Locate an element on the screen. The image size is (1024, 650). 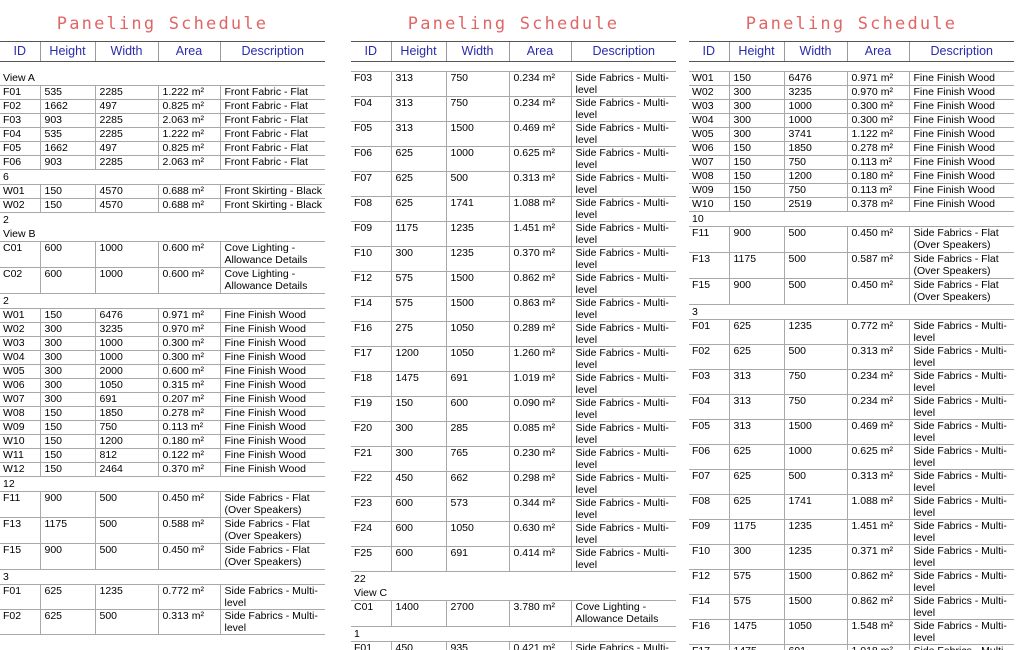
cell-width: 1050 is located at coordinates (477, 359).